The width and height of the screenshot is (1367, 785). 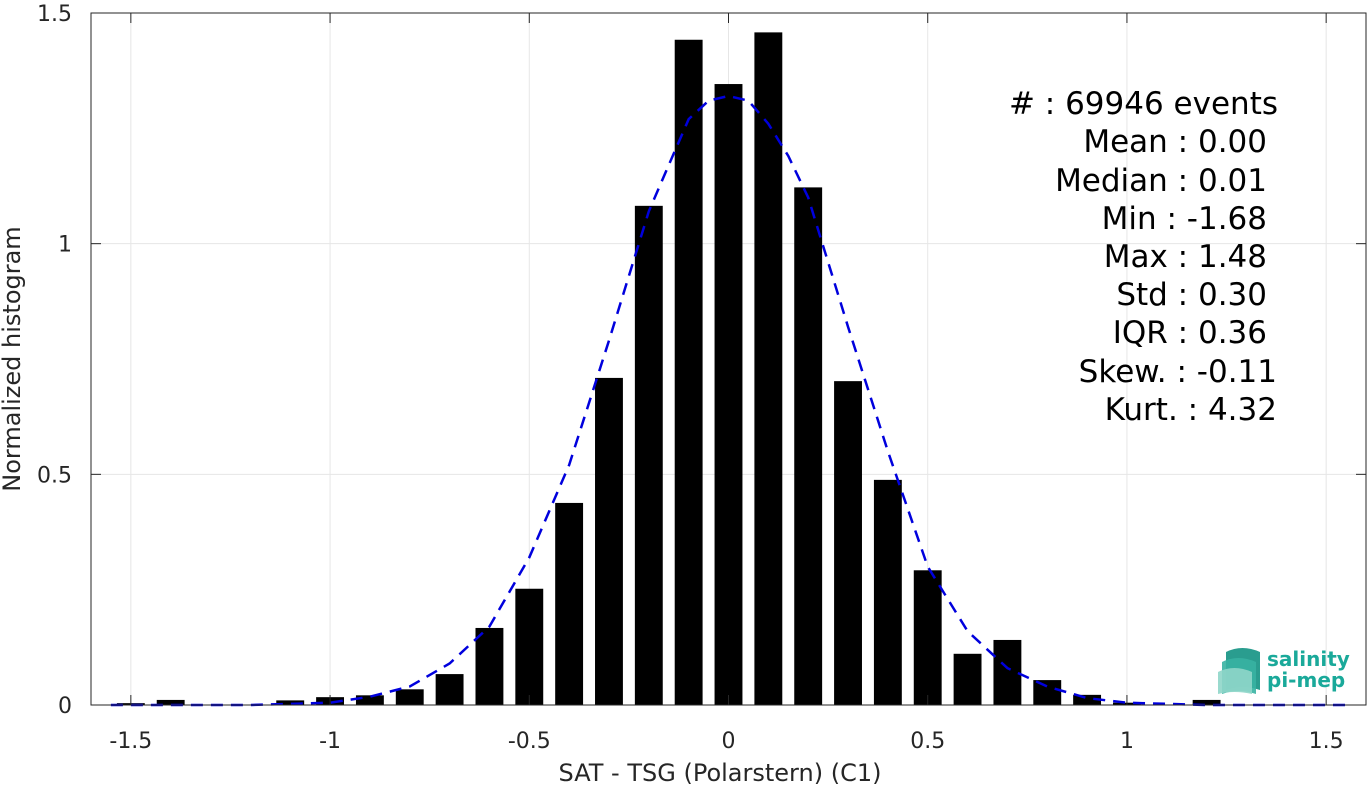 What do you see at coordinates (1191, 410) in the screenshot?
I see `stat-kurt: Kurt. : 4.32` at bounding box center [1191, 410].